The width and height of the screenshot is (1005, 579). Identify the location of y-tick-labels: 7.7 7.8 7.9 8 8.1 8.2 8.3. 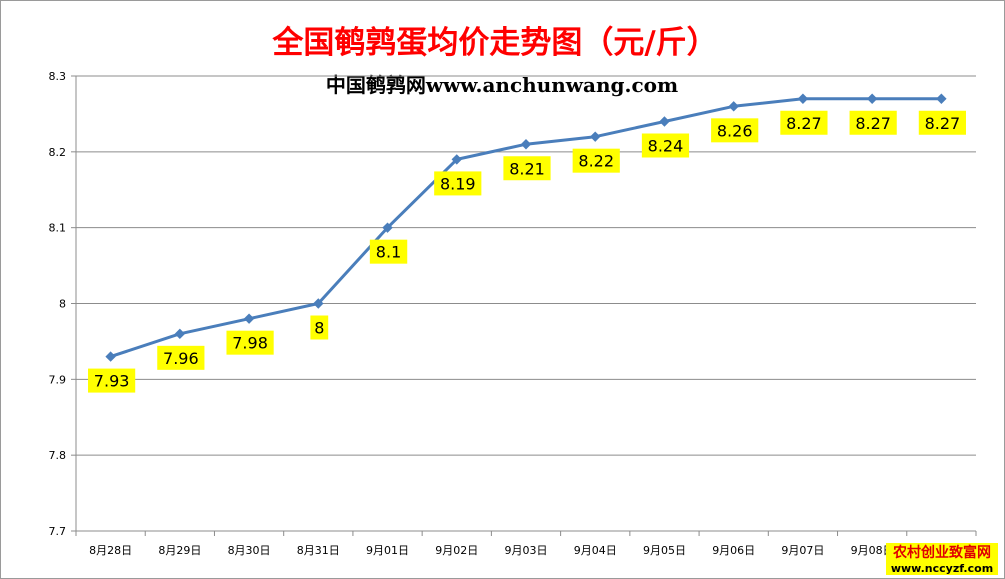
(58, 304).